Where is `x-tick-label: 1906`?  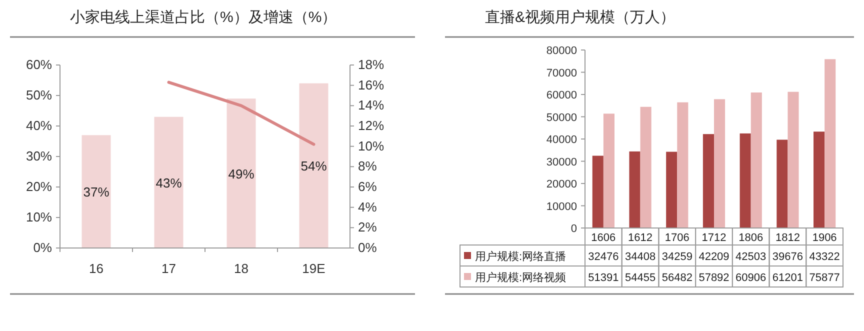
x-tick-label: 1906 is located at coordinates (824, 238).